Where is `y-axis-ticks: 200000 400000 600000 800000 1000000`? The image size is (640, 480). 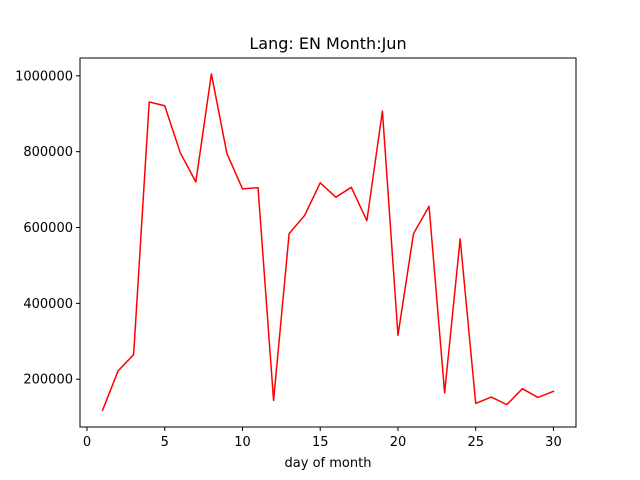
y-axis-ticks: 200000 400000 600000 800000 1000000 is located at coordinates (47, 228).